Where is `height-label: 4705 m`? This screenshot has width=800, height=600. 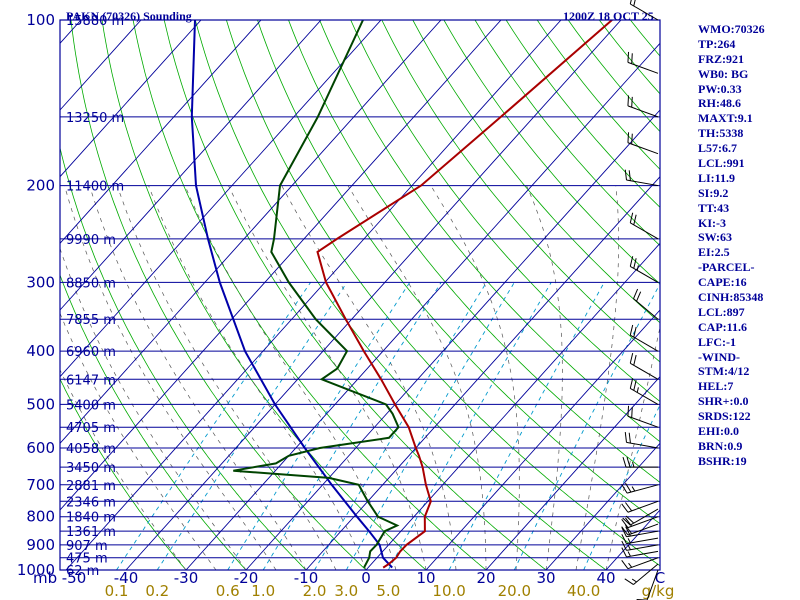
height-label: 4705 m is located at coordinates (91, 428).